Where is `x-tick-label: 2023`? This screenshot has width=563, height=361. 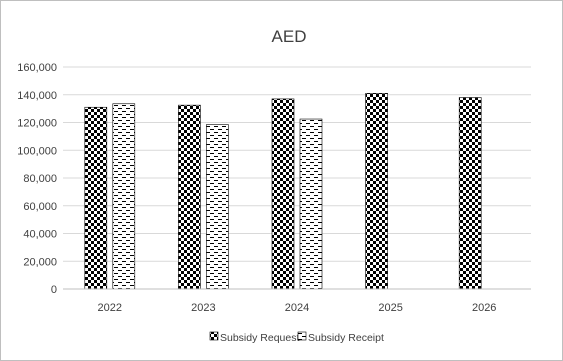 x-tick-label: 2023 is located at coordinates (203, 308).